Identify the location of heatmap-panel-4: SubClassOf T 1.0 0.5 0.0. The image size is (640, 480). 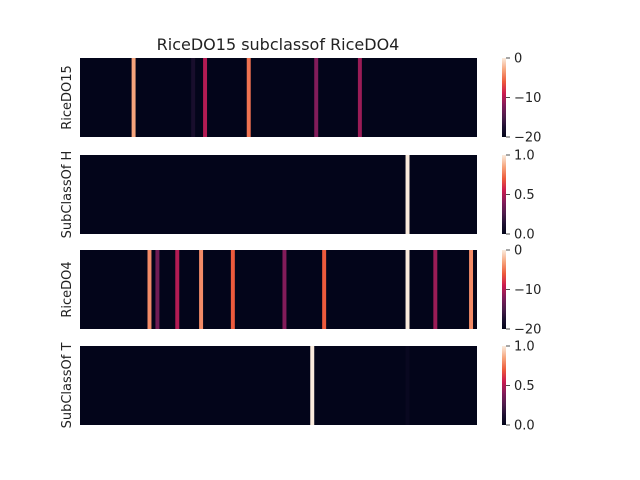
(297, 387).